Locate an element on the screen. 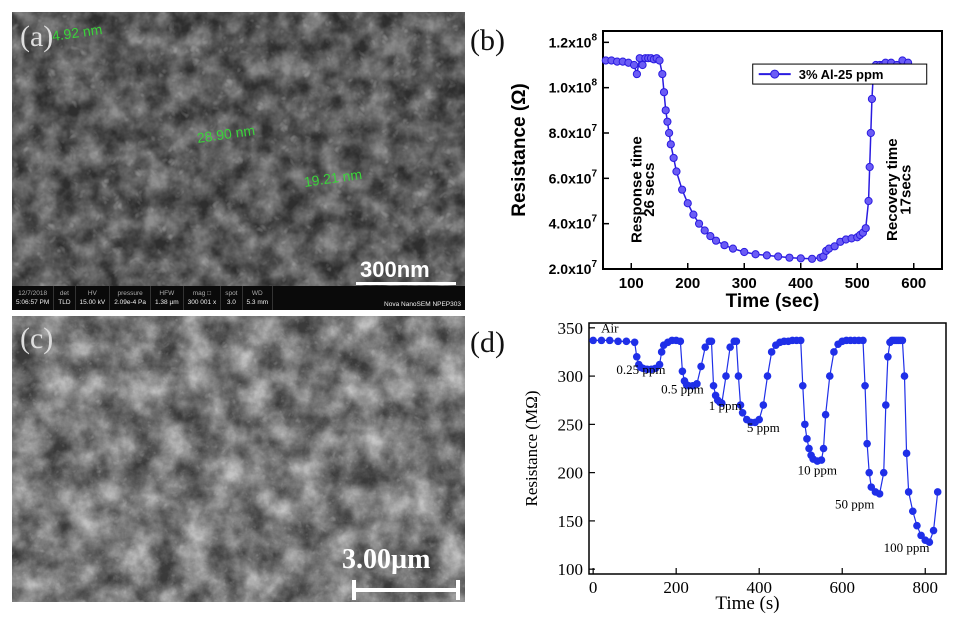 The width and height of the screenshot is (969, 634). info-head: spot is located at coordinates (231, 293).